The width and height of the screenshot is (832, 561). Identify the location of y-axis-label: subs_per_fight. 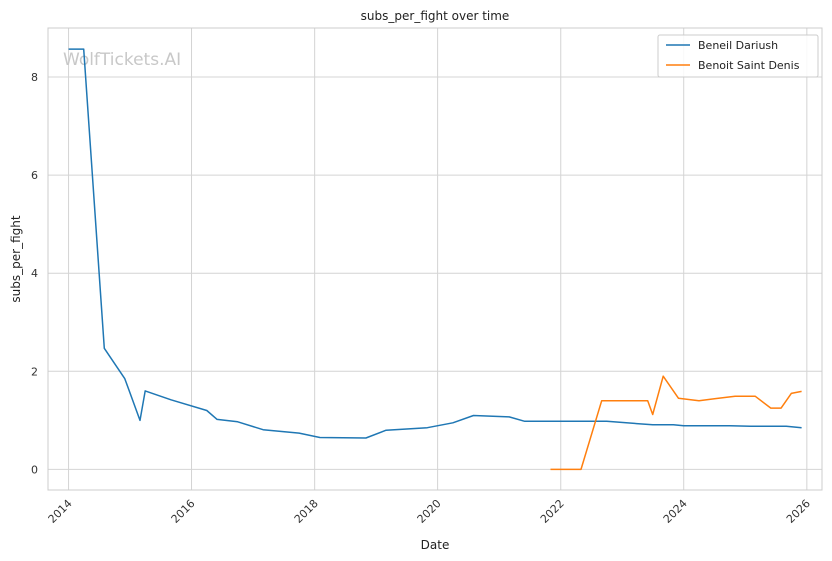
(16, 258).